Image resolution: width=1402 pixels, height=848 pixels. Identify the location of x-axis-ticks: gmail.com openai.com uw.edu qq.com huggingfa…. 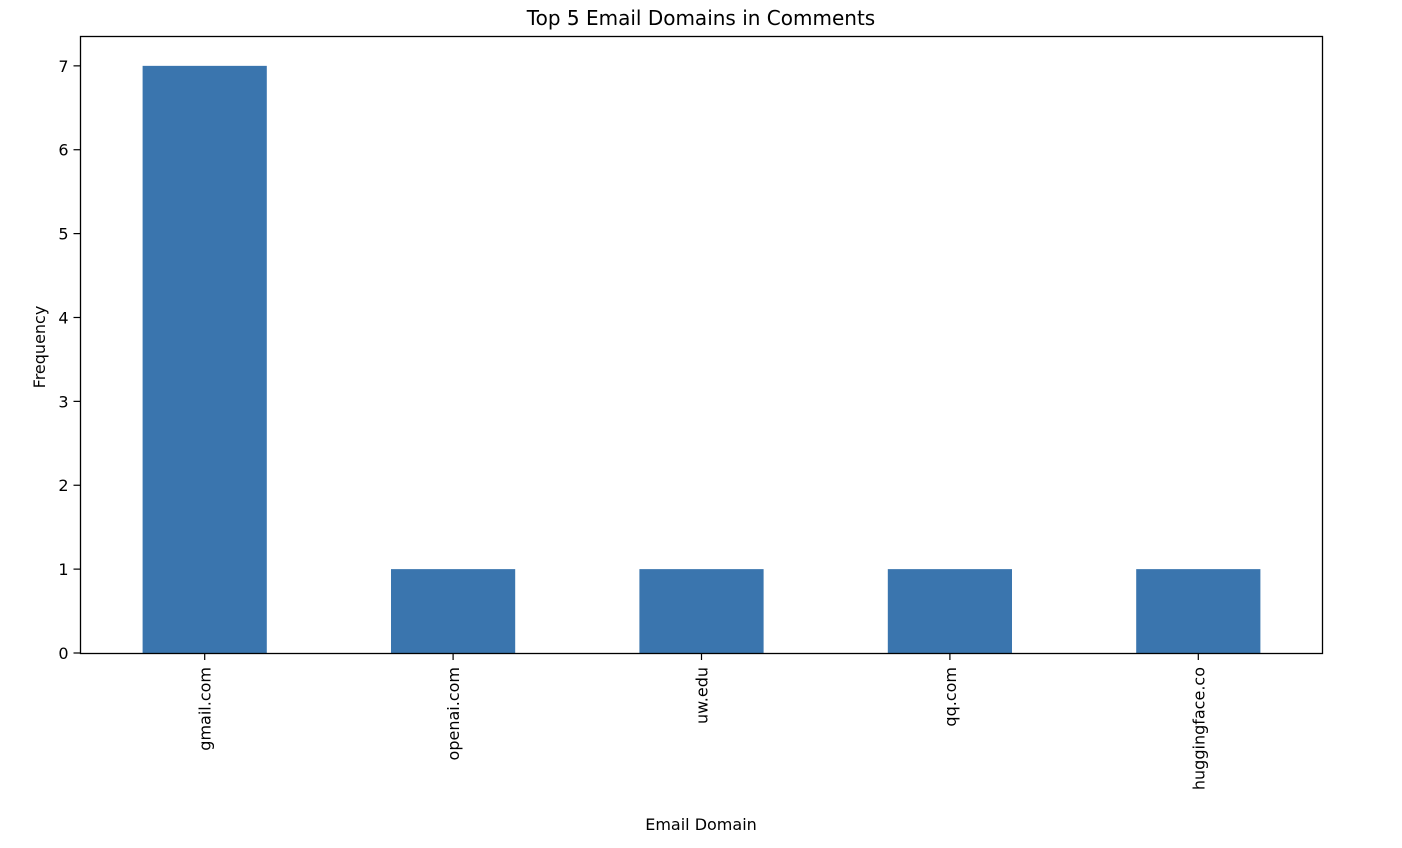
(702, 721).